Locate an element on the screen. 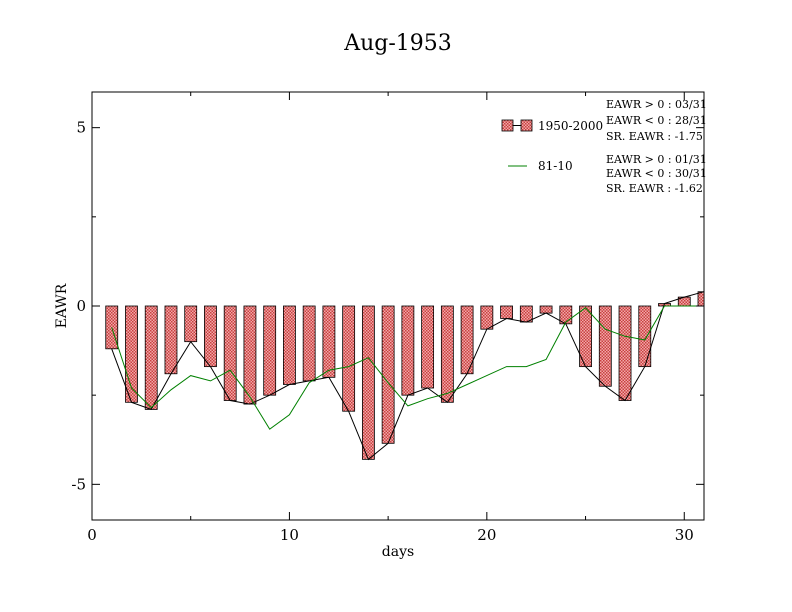 The image size is (792, 612). x-tick-label: 20 is located at coordinates (486, 535).